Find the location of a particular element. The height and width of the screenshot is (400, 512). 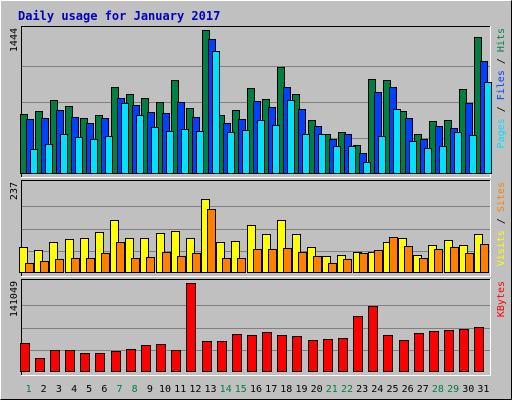

day-label-8: 8 is located at coordinates (135, 389).